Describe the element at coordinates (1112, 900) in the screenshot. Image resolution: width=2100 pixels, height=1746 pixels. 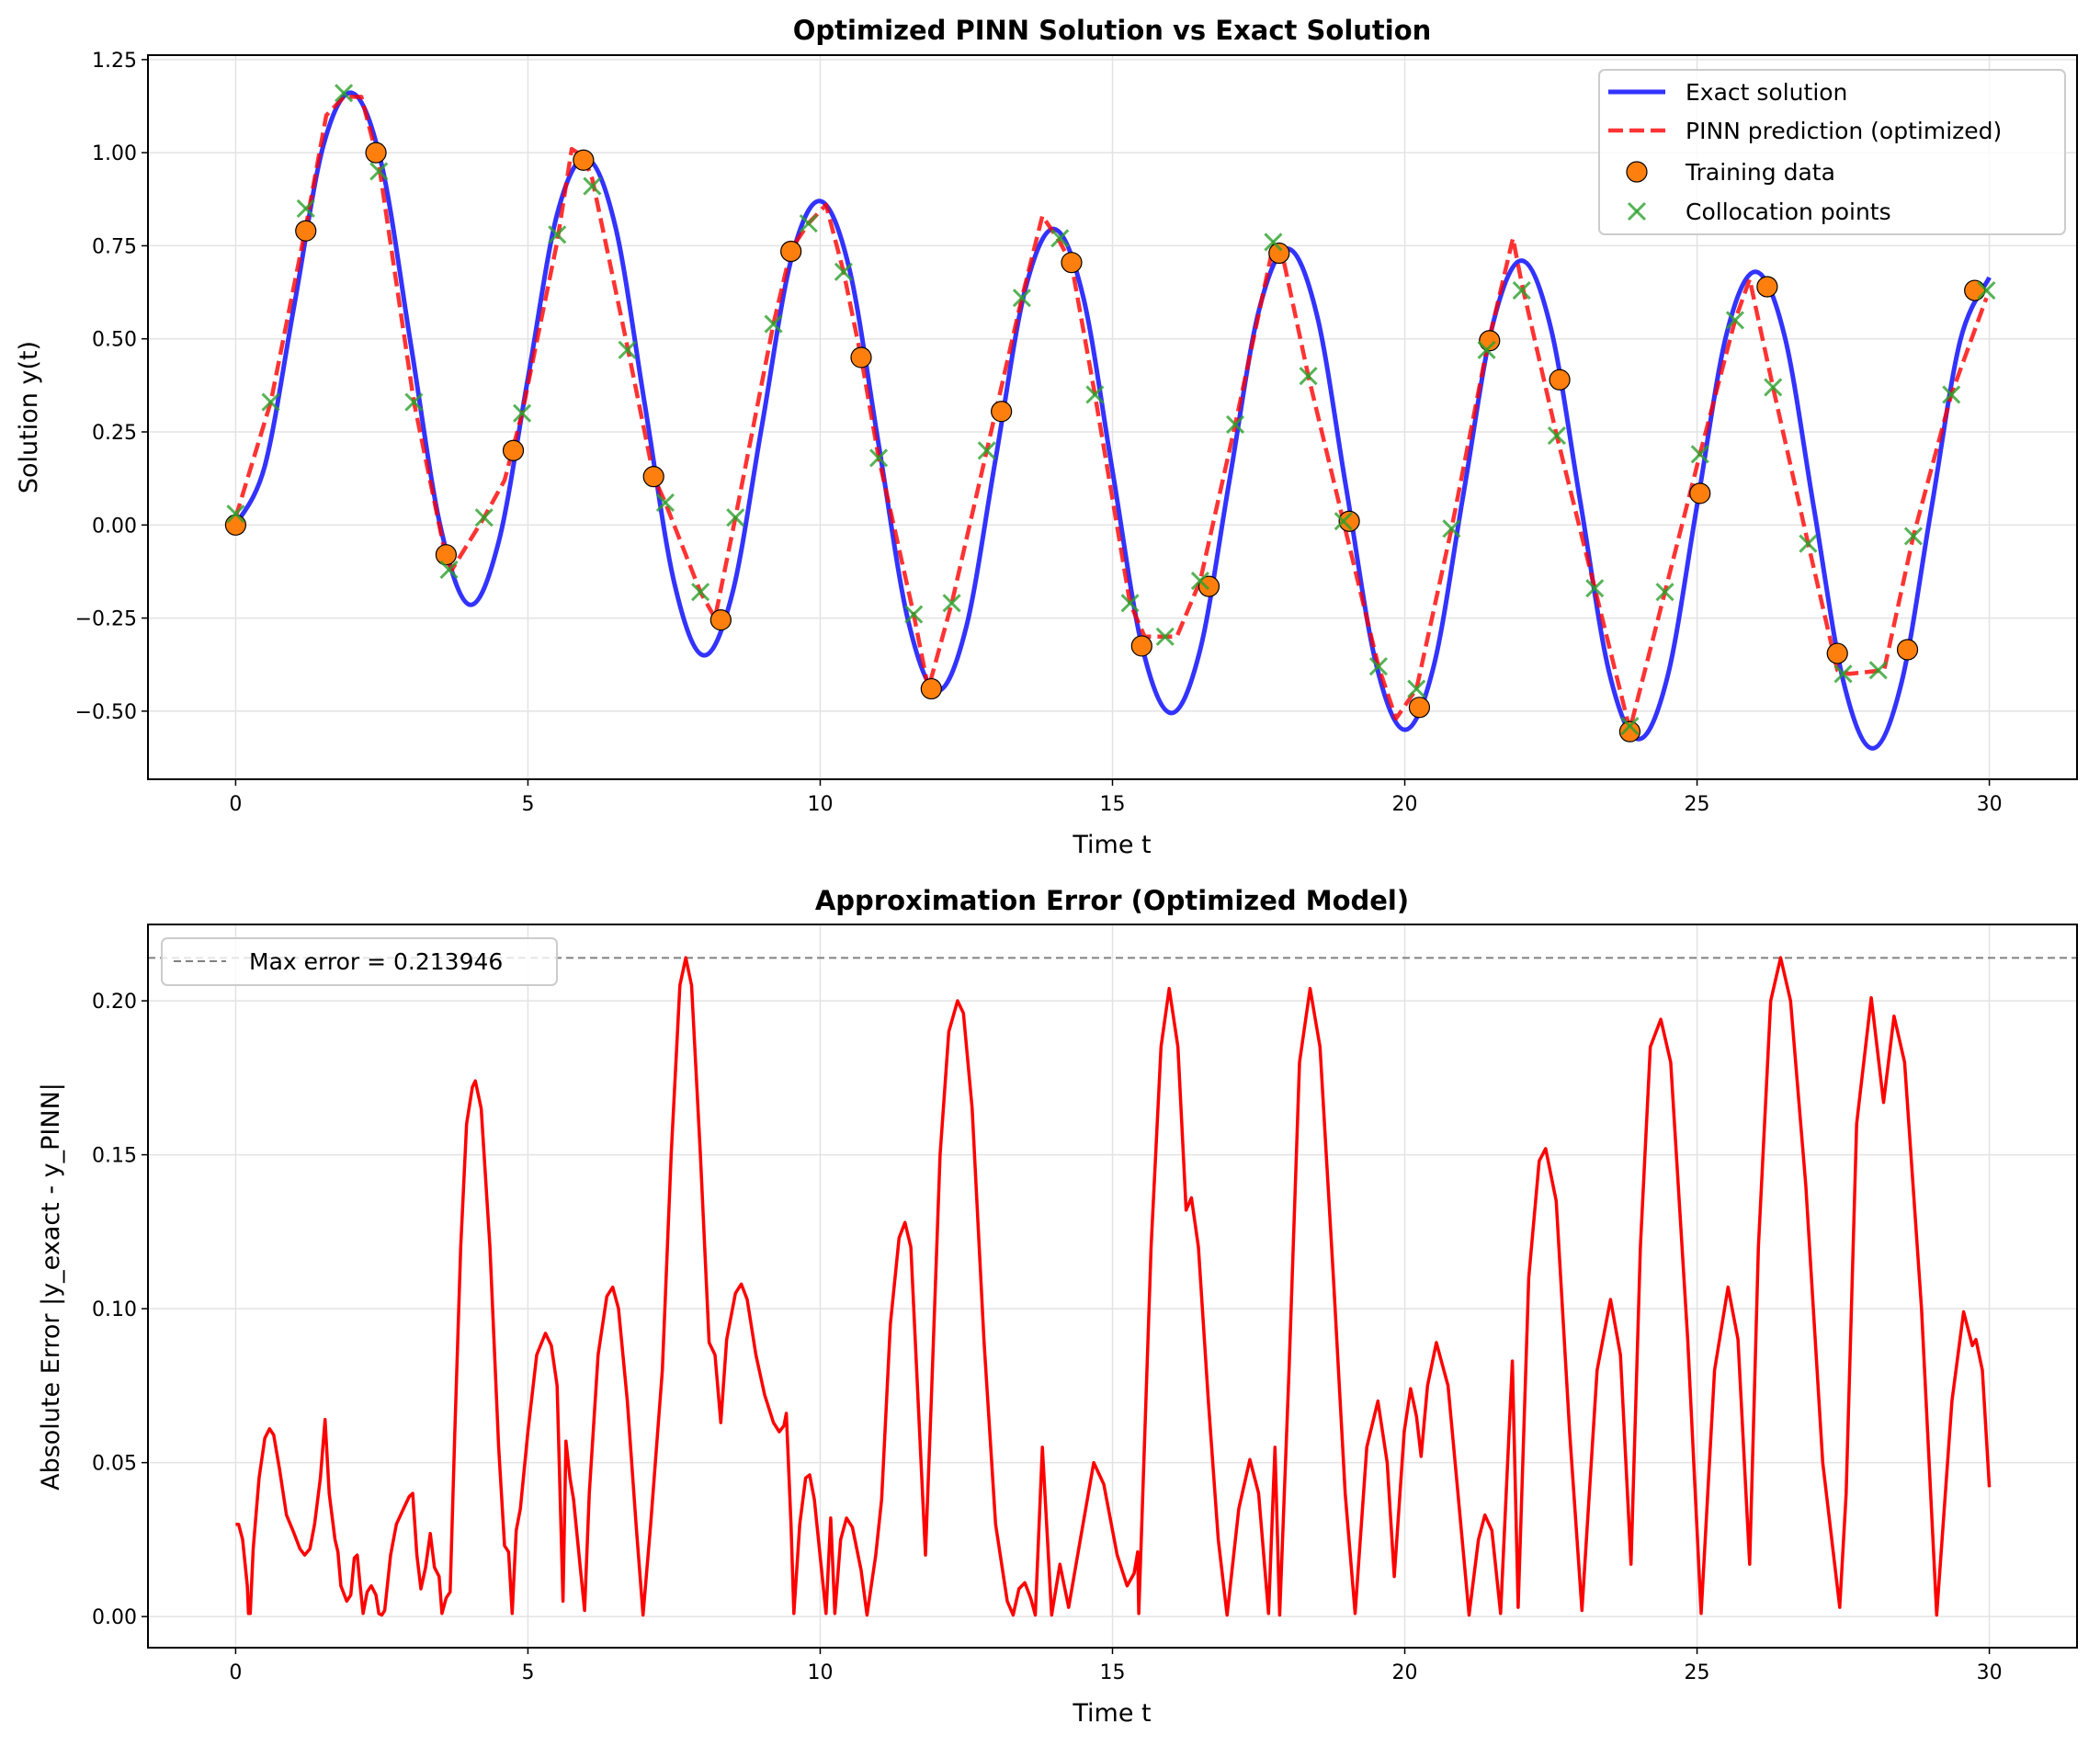
I see `error-plot-title: Approximation Error (Optimized Model)` at that location.